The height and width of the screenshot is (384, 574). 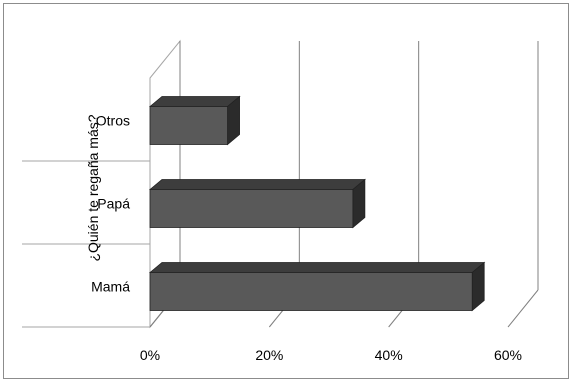 What do you see at coordinates (269, 355) in the screenshot?
I see `x-tick-label: 20%` at bounding box center [269, 355].